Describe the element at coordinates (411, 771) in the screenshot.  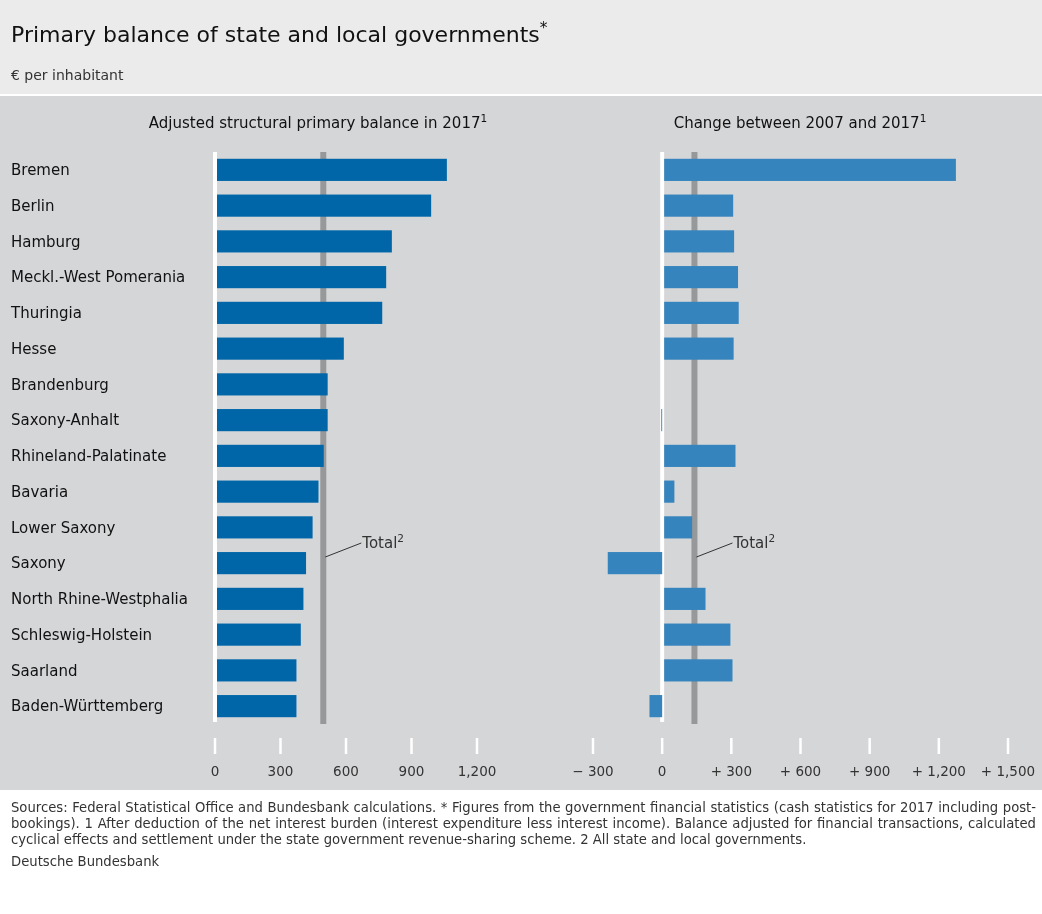
I see `x-tick-label: 900` at that location.